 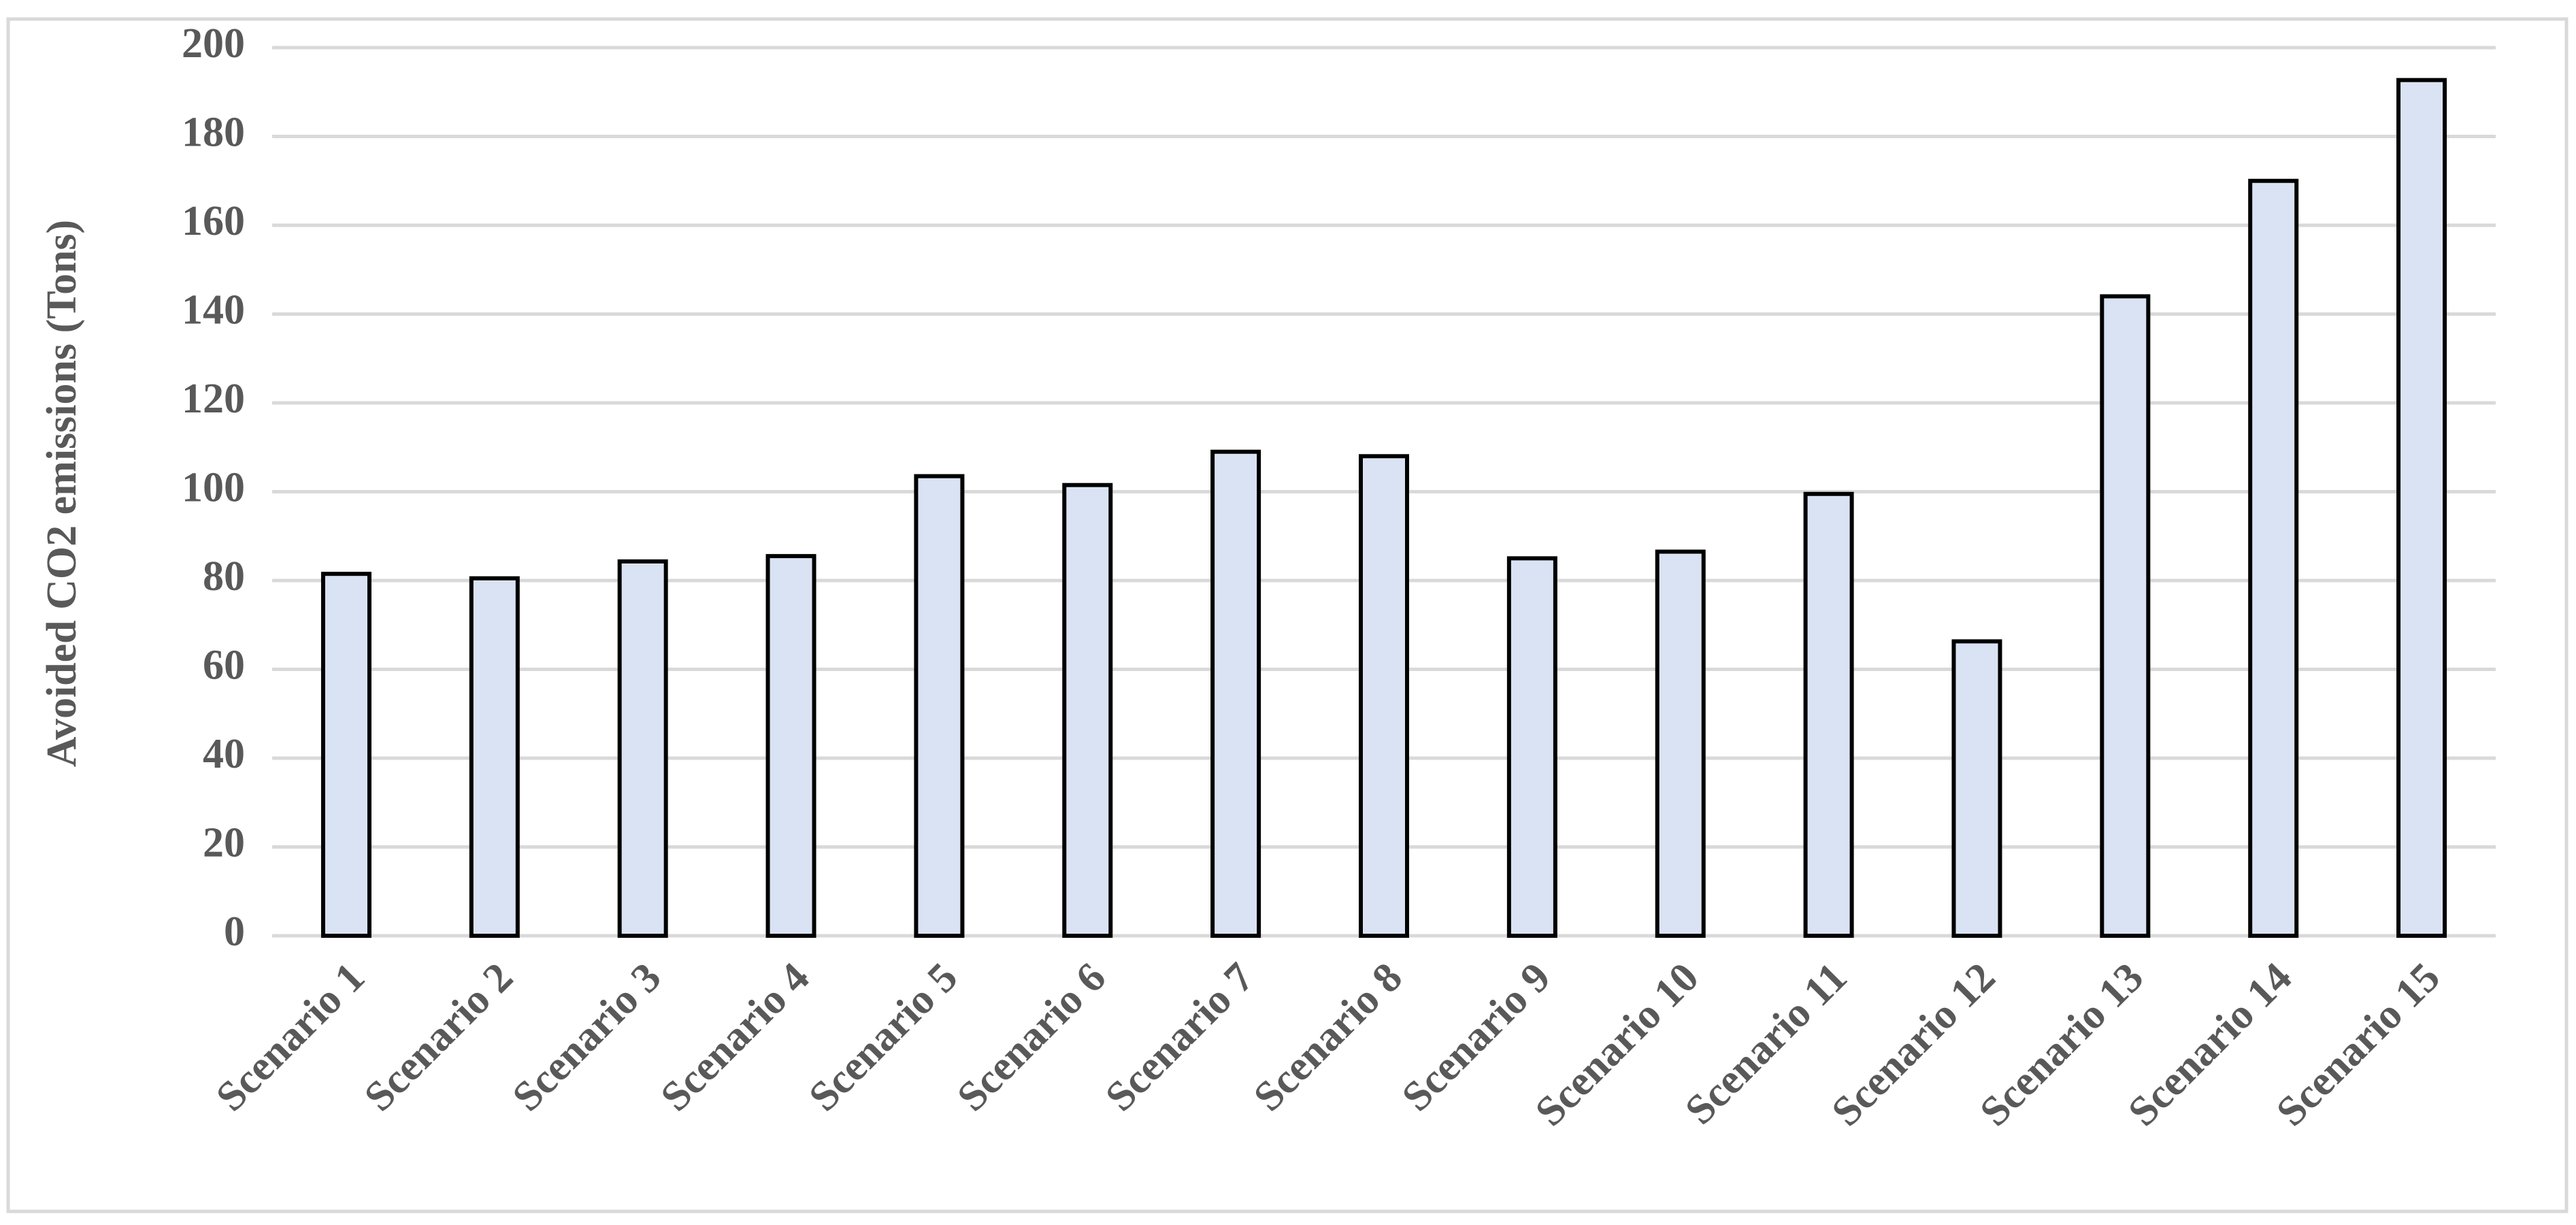 What do you see at coordinates (213, 399) in the screenshot?
I see `y-tick-label: 120` at bounding box center [213, 399].